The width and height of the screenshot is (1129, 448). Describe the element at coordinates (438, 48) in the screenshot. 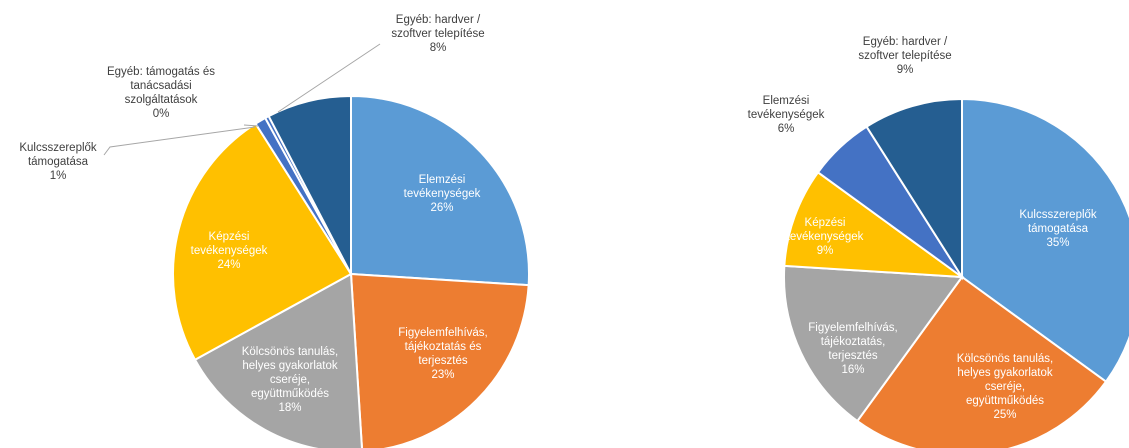

I see `data-label-line-0-6-2: 8%` at that location.